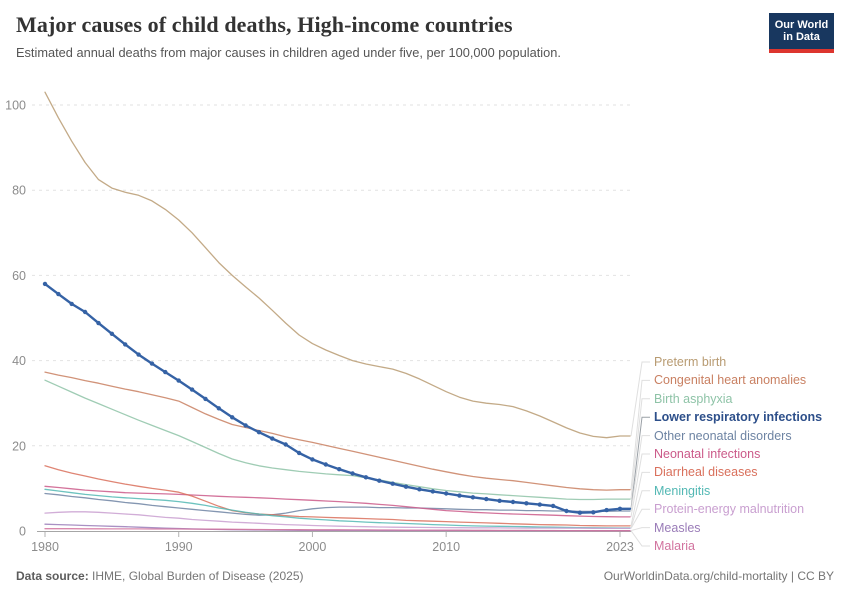 The image size is (850, 600). What do you see at coordinates (19, 191) in the screenshot?
I see `y-tick-label: 80` at bounding box center [19, 191].